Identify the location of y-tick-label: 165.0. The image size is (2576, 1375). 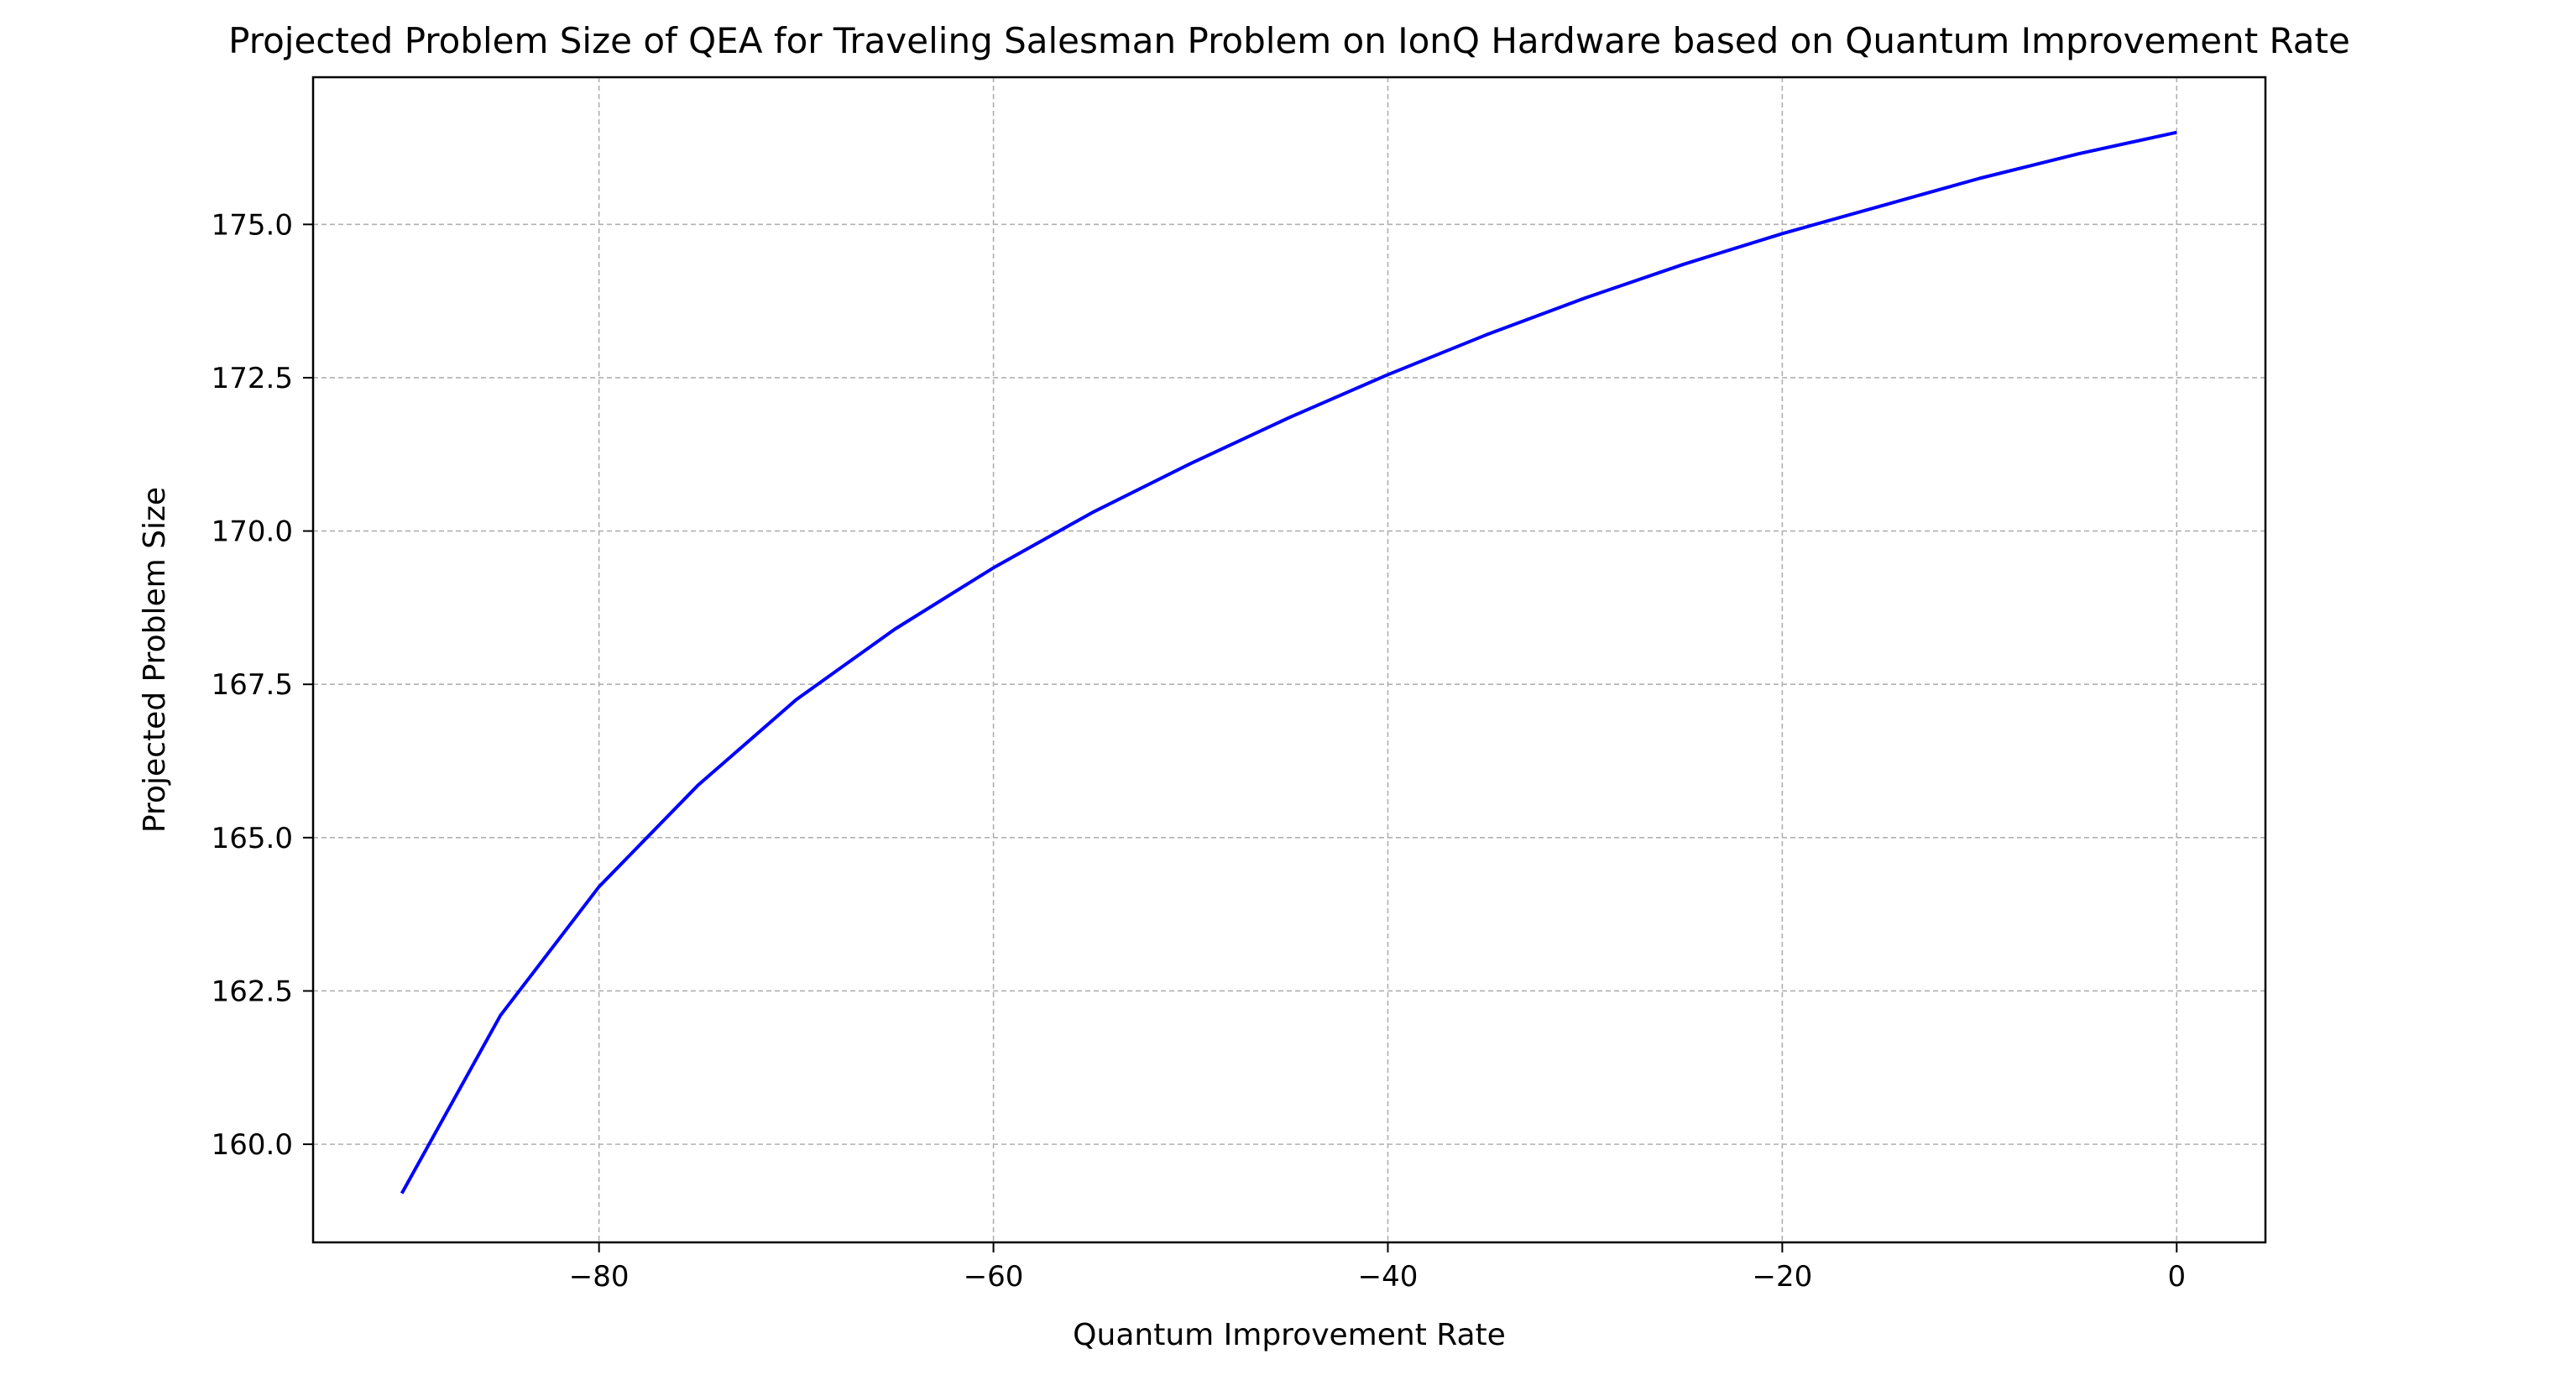
(252, 838).